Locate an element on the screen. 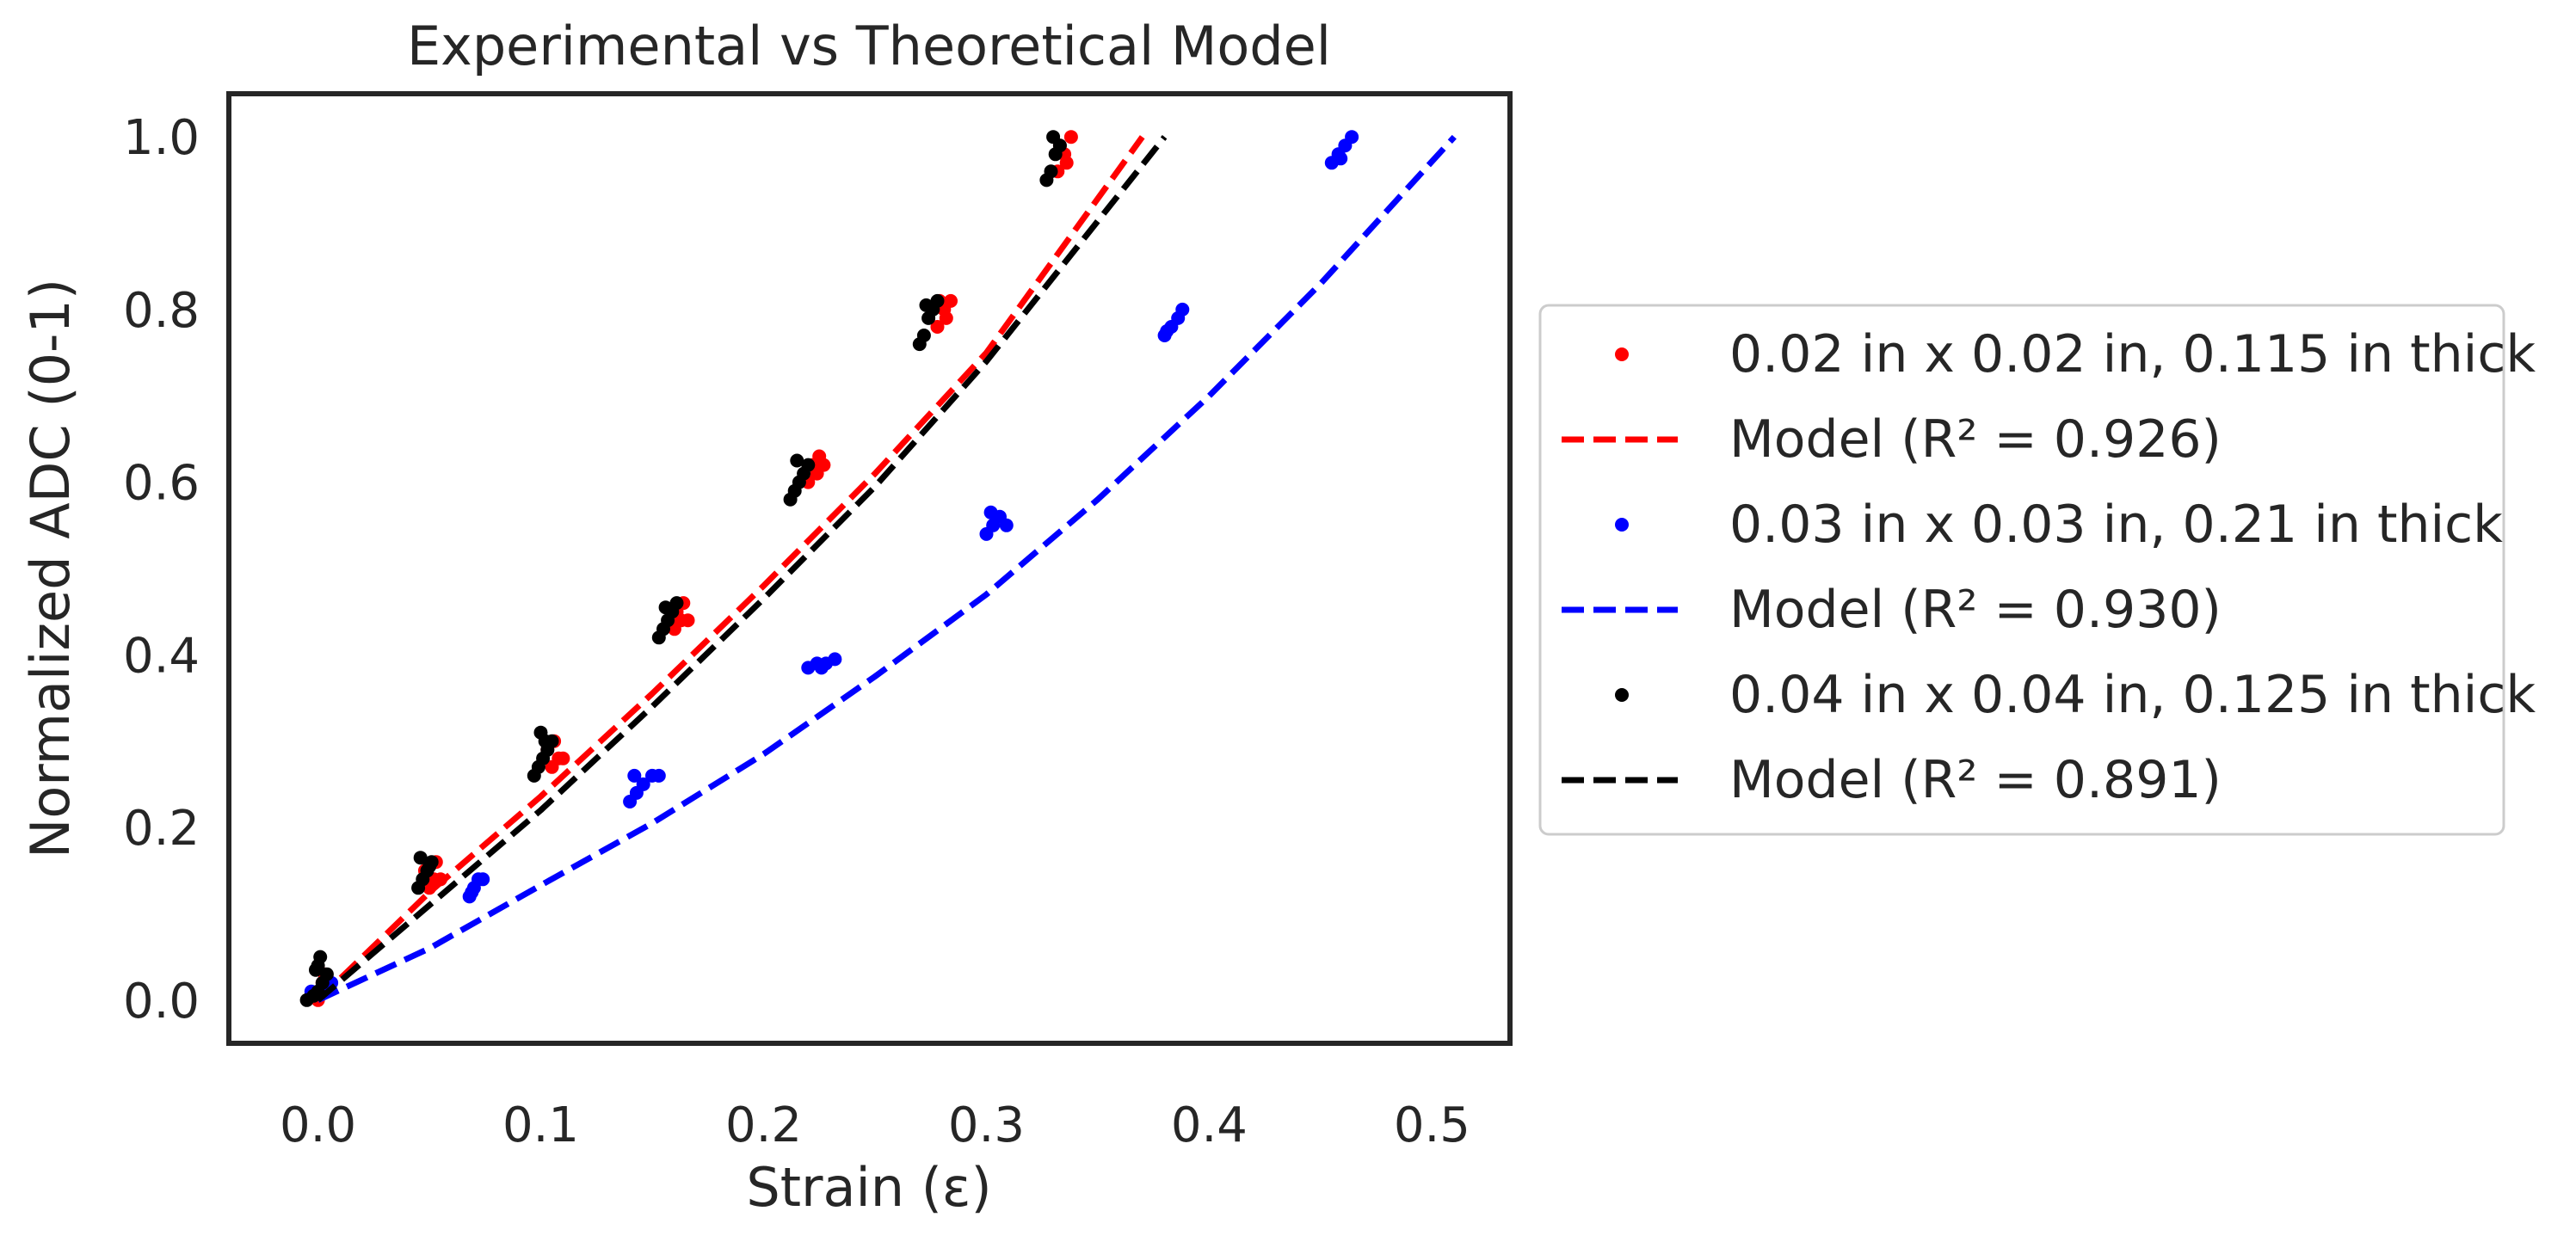 The height and width of the screenshot is (1248, 2576). x-axis-label: Strain (ε) is located at coordinates (869, 1187).